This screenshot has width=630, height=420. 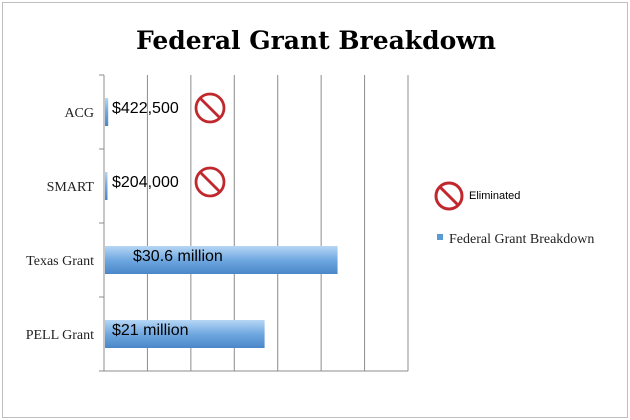 I want to click on category-label: PELL Grant, so click(x=60, y=335).